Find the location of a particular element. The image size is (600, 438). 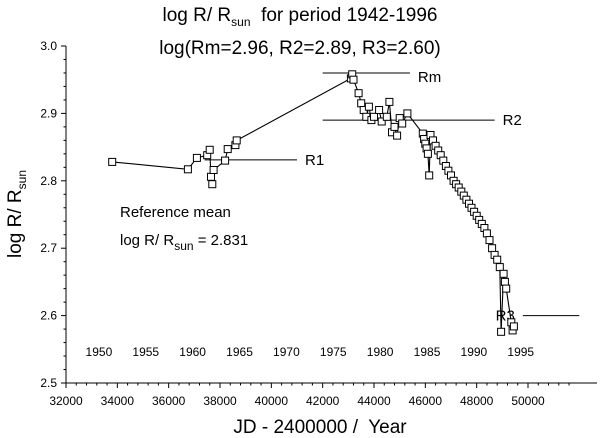

year-label: 1950 is located at coordinates (99, 352).